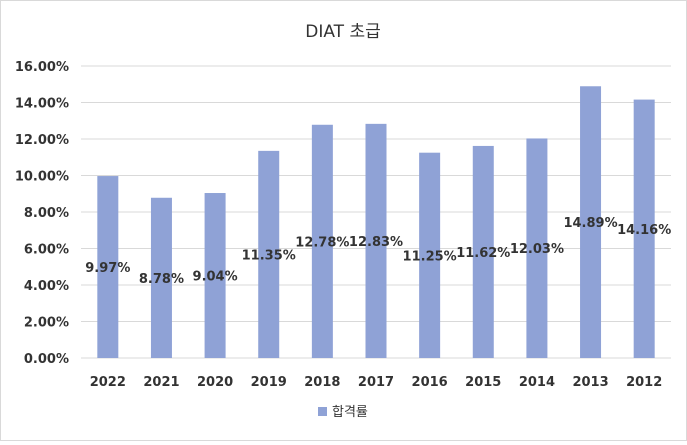 The width and height of the screenshot is (687, 445). What do you see at coordinates (644, 382) in the screenshot?
I see `x-tick-label: 2012` at bounding box center [644, 382].